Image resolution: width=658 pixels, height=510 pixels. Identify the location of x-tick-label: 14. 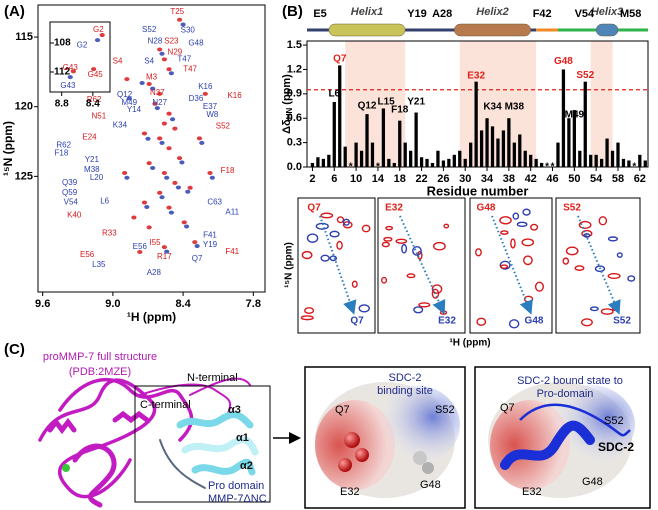
(378, 179).